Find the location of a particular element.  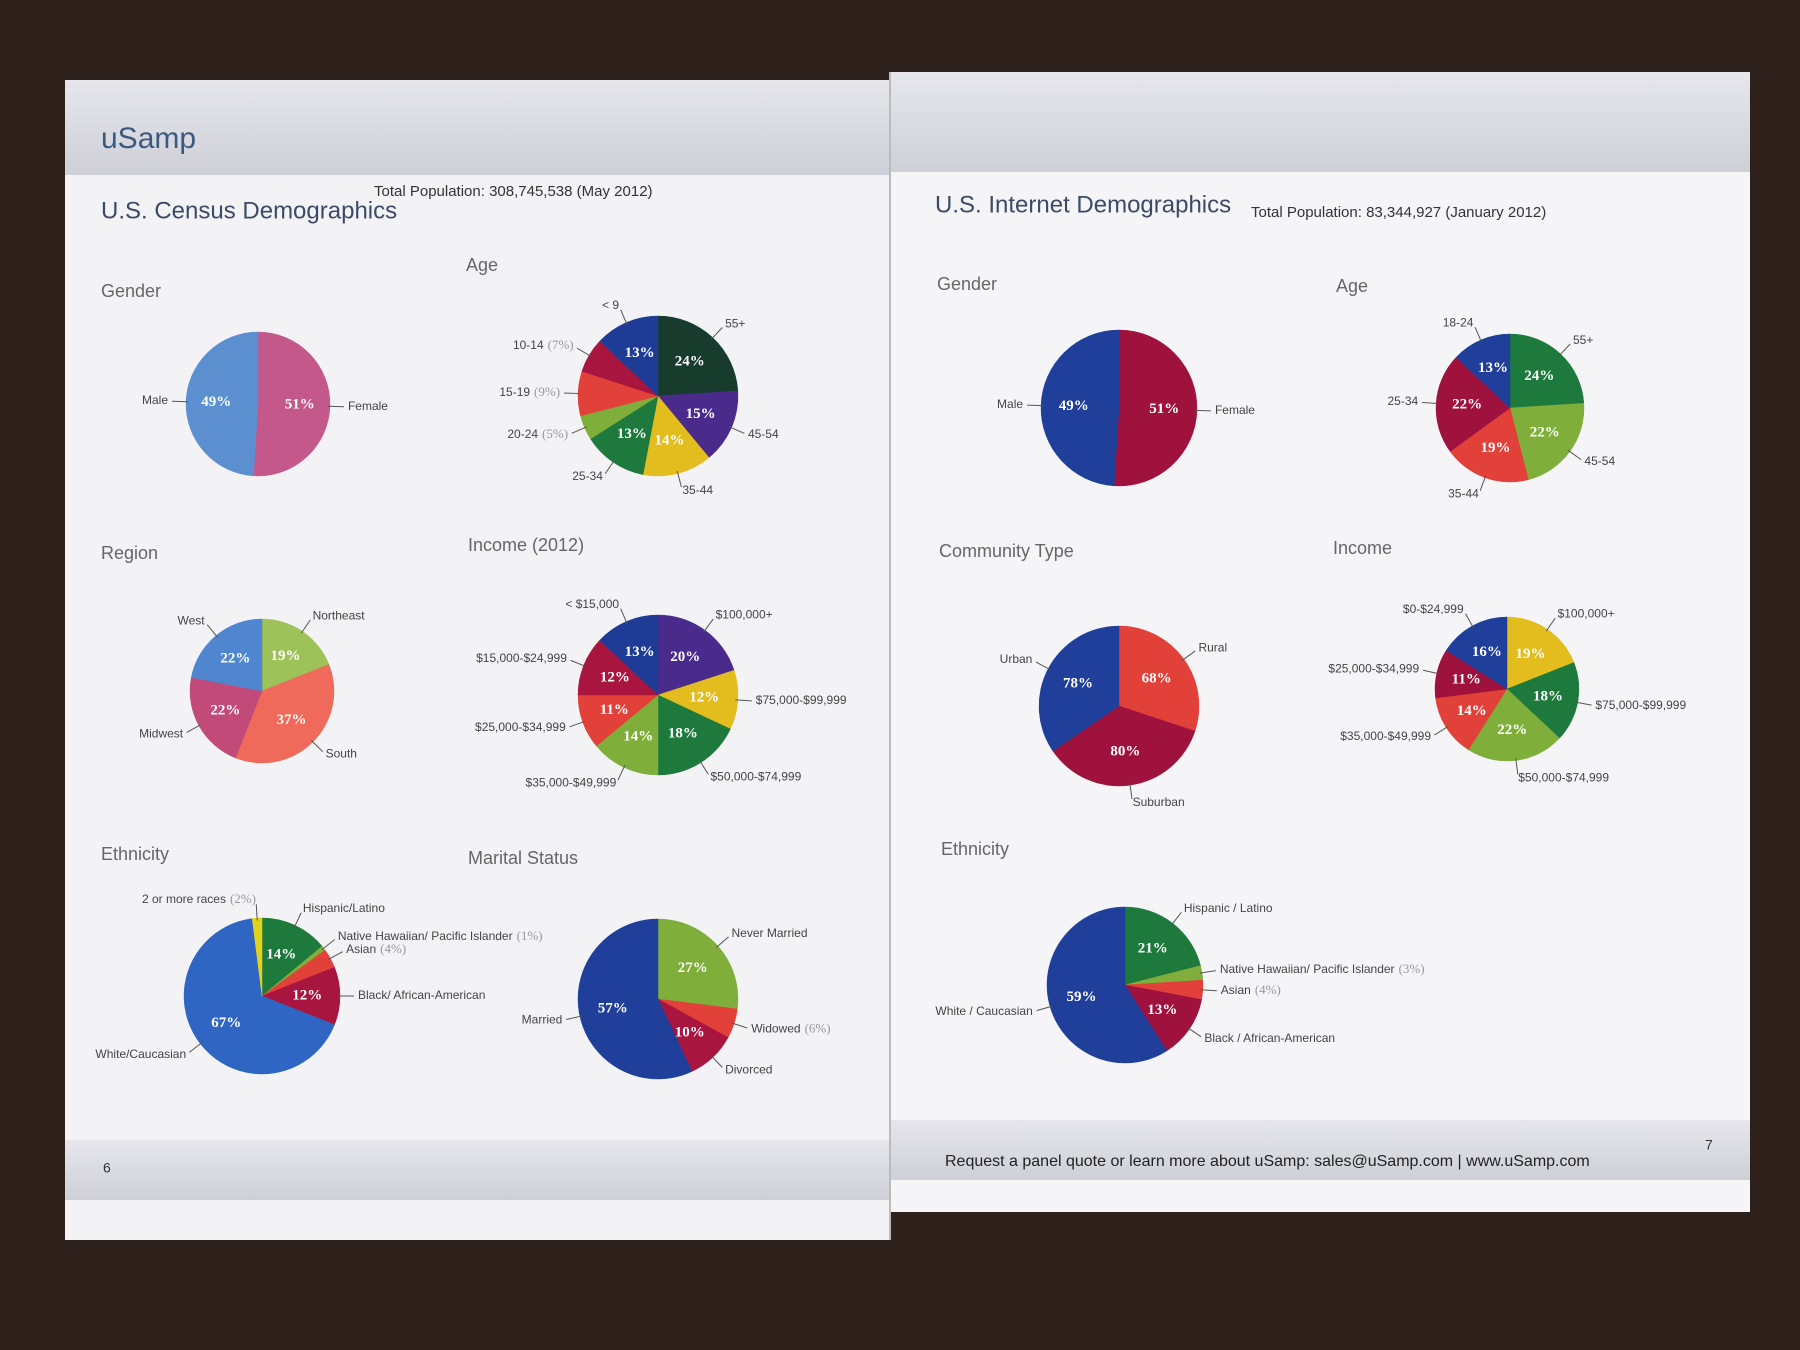

category-label: Widowed is located at coordinates (775, 1028).